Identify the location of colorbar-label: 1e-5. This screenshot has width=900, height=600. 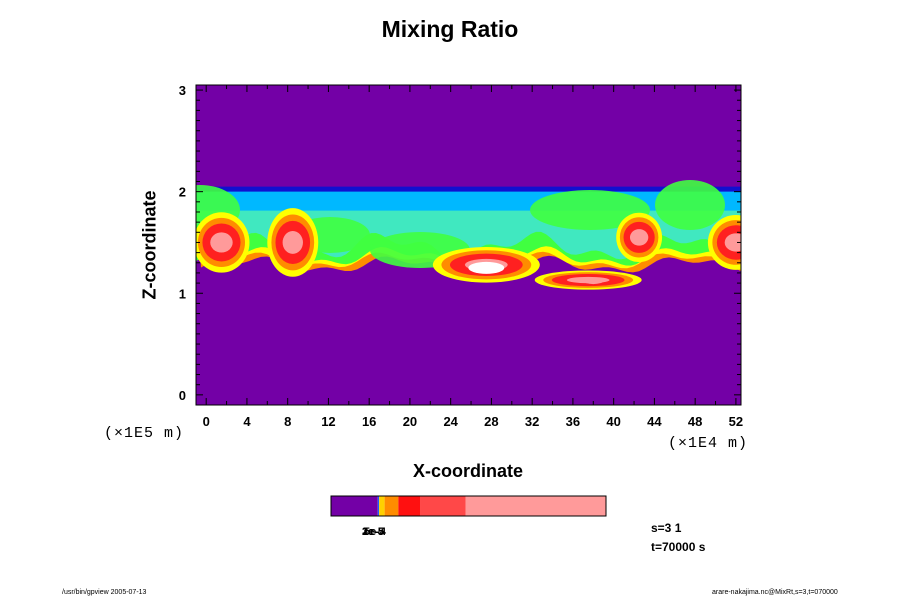
(373, 532).